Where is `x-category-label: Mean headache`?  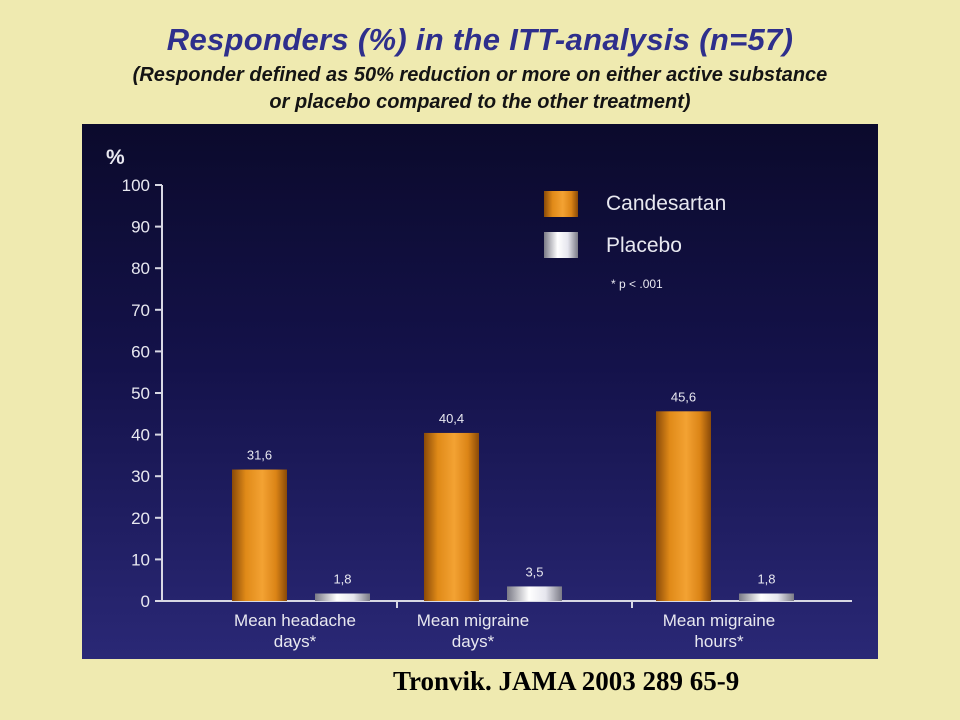 x-category-label: Mean headache is located at coordinates (295, 620).